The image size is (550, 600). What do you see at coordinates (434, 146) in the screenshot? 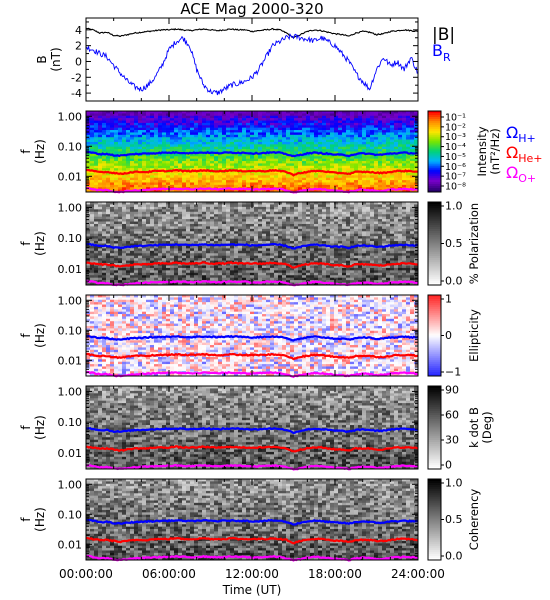
I see `colorbar-segment` at bounding box center [434, 146].